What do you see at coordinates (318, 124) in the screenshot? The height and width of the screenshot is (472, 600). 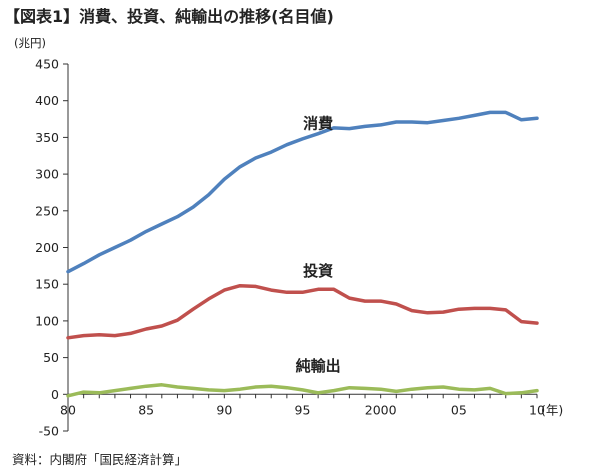 I see `series-label: 消費` at bounding box center [318, 124].